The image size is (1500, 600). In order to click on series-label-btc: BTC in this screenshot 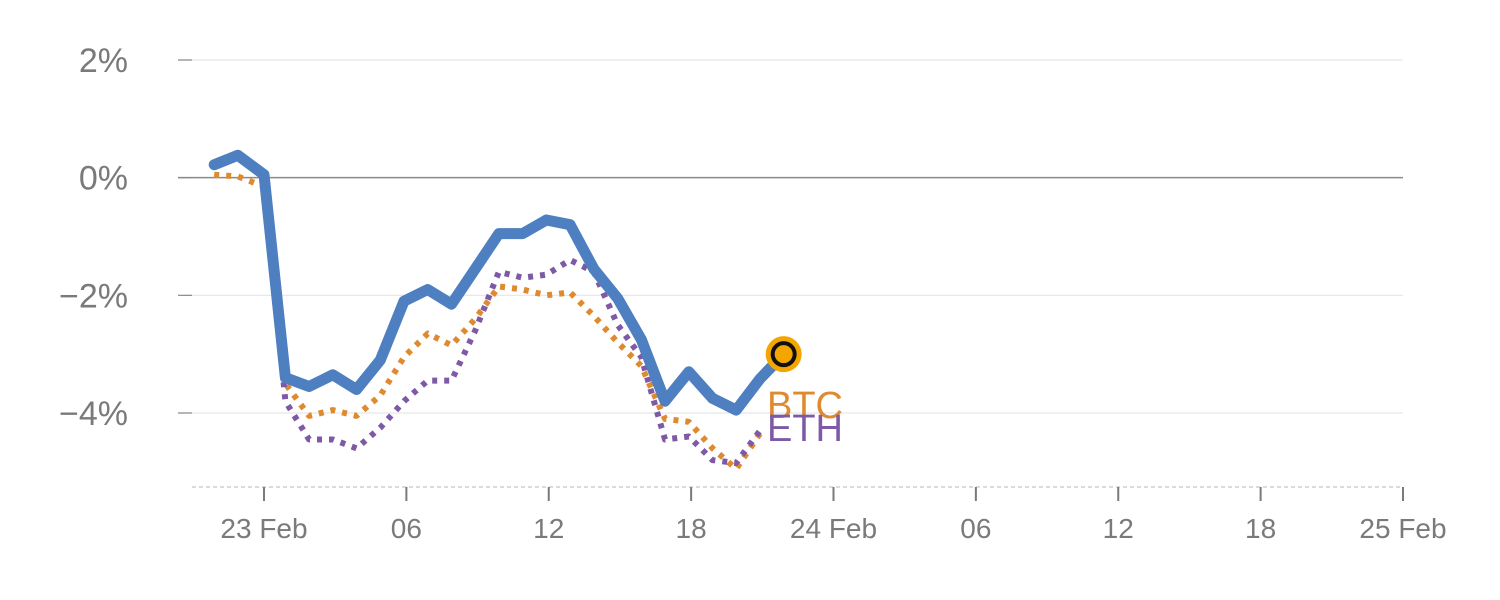, I will do `click(805, 406)`.